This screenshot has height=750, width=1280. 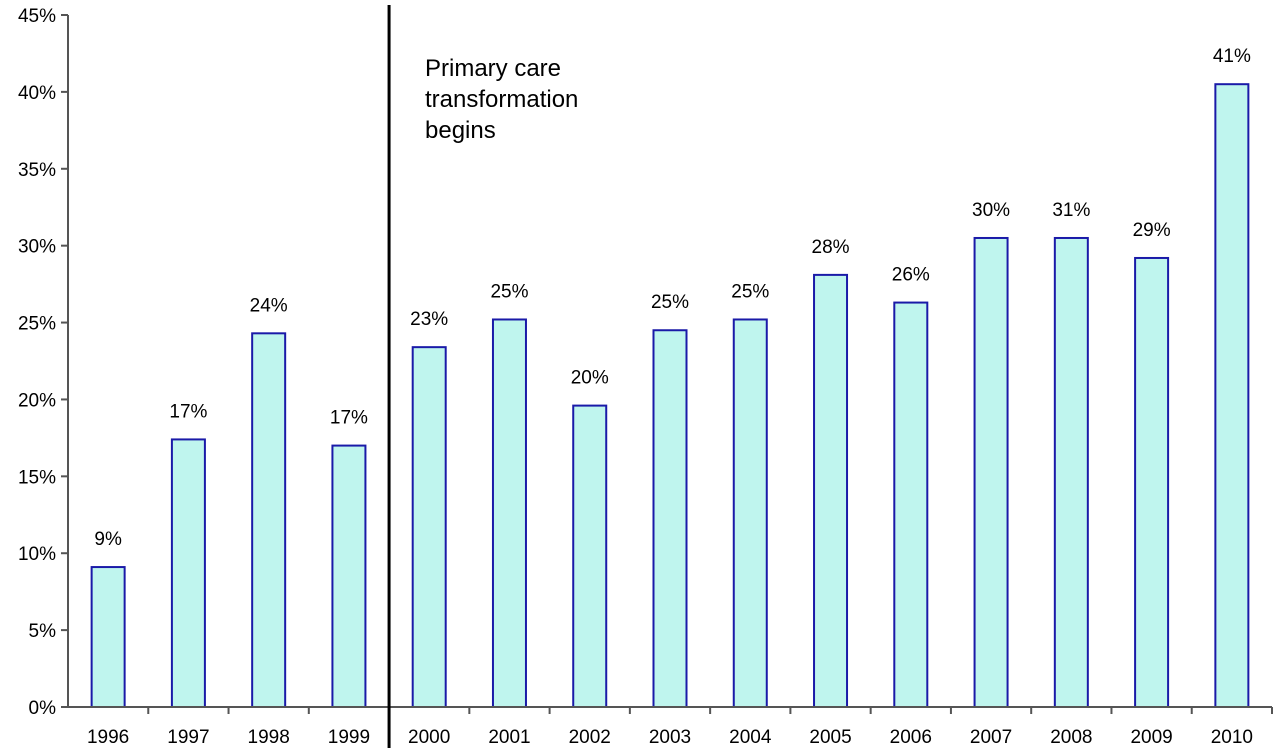 I want to click on data-label-1999: 17%, so click(x=349, y=418).